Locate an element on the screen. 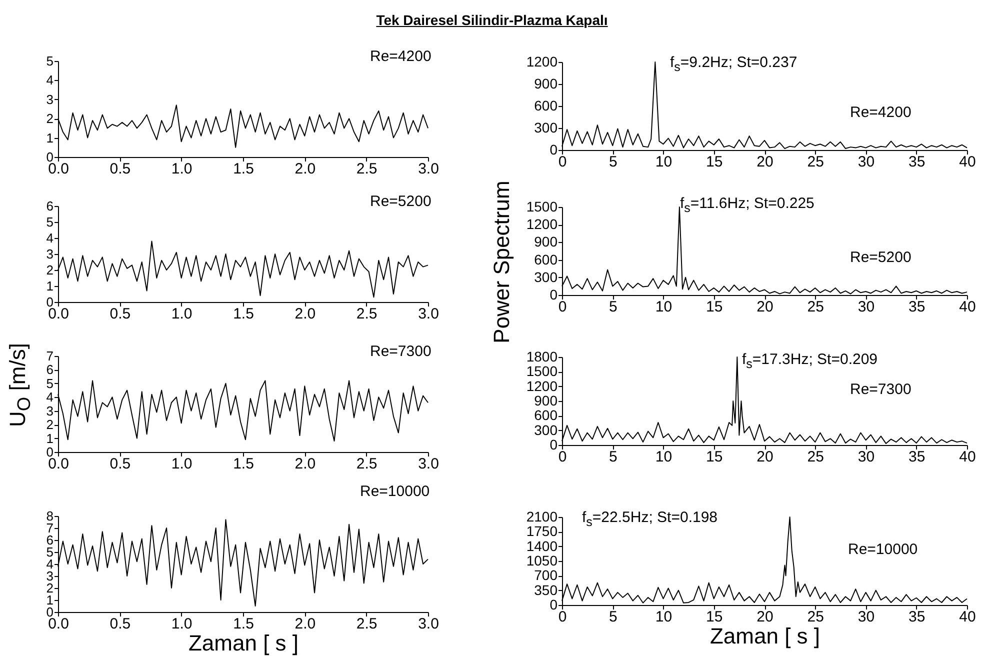 The width and height of the screenshot is (984, 668). y-tick-label: 1400 is located at coordinates (542, 546).